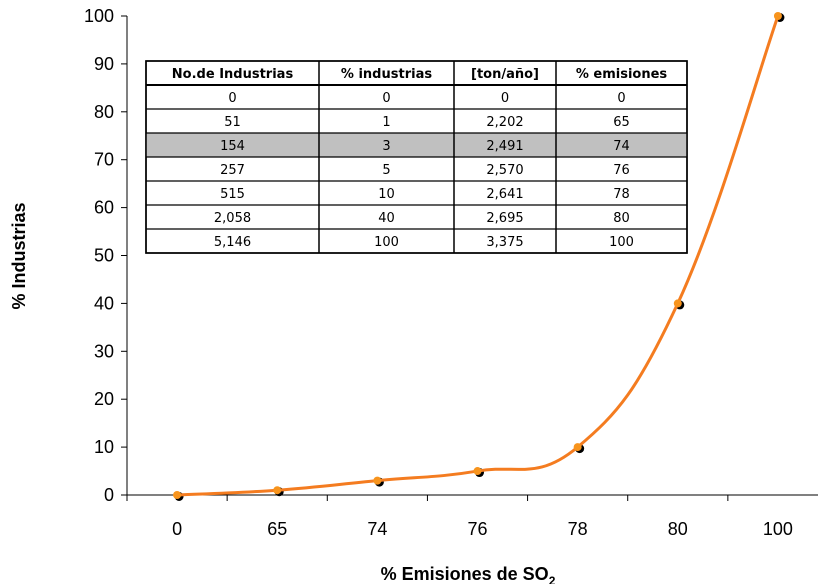 Image resolution: width=818 pixels, height=584 pixels. Describe the element at coordinates (377, 529) in the screenshot. I see `x-tick-label: 74` at that location.